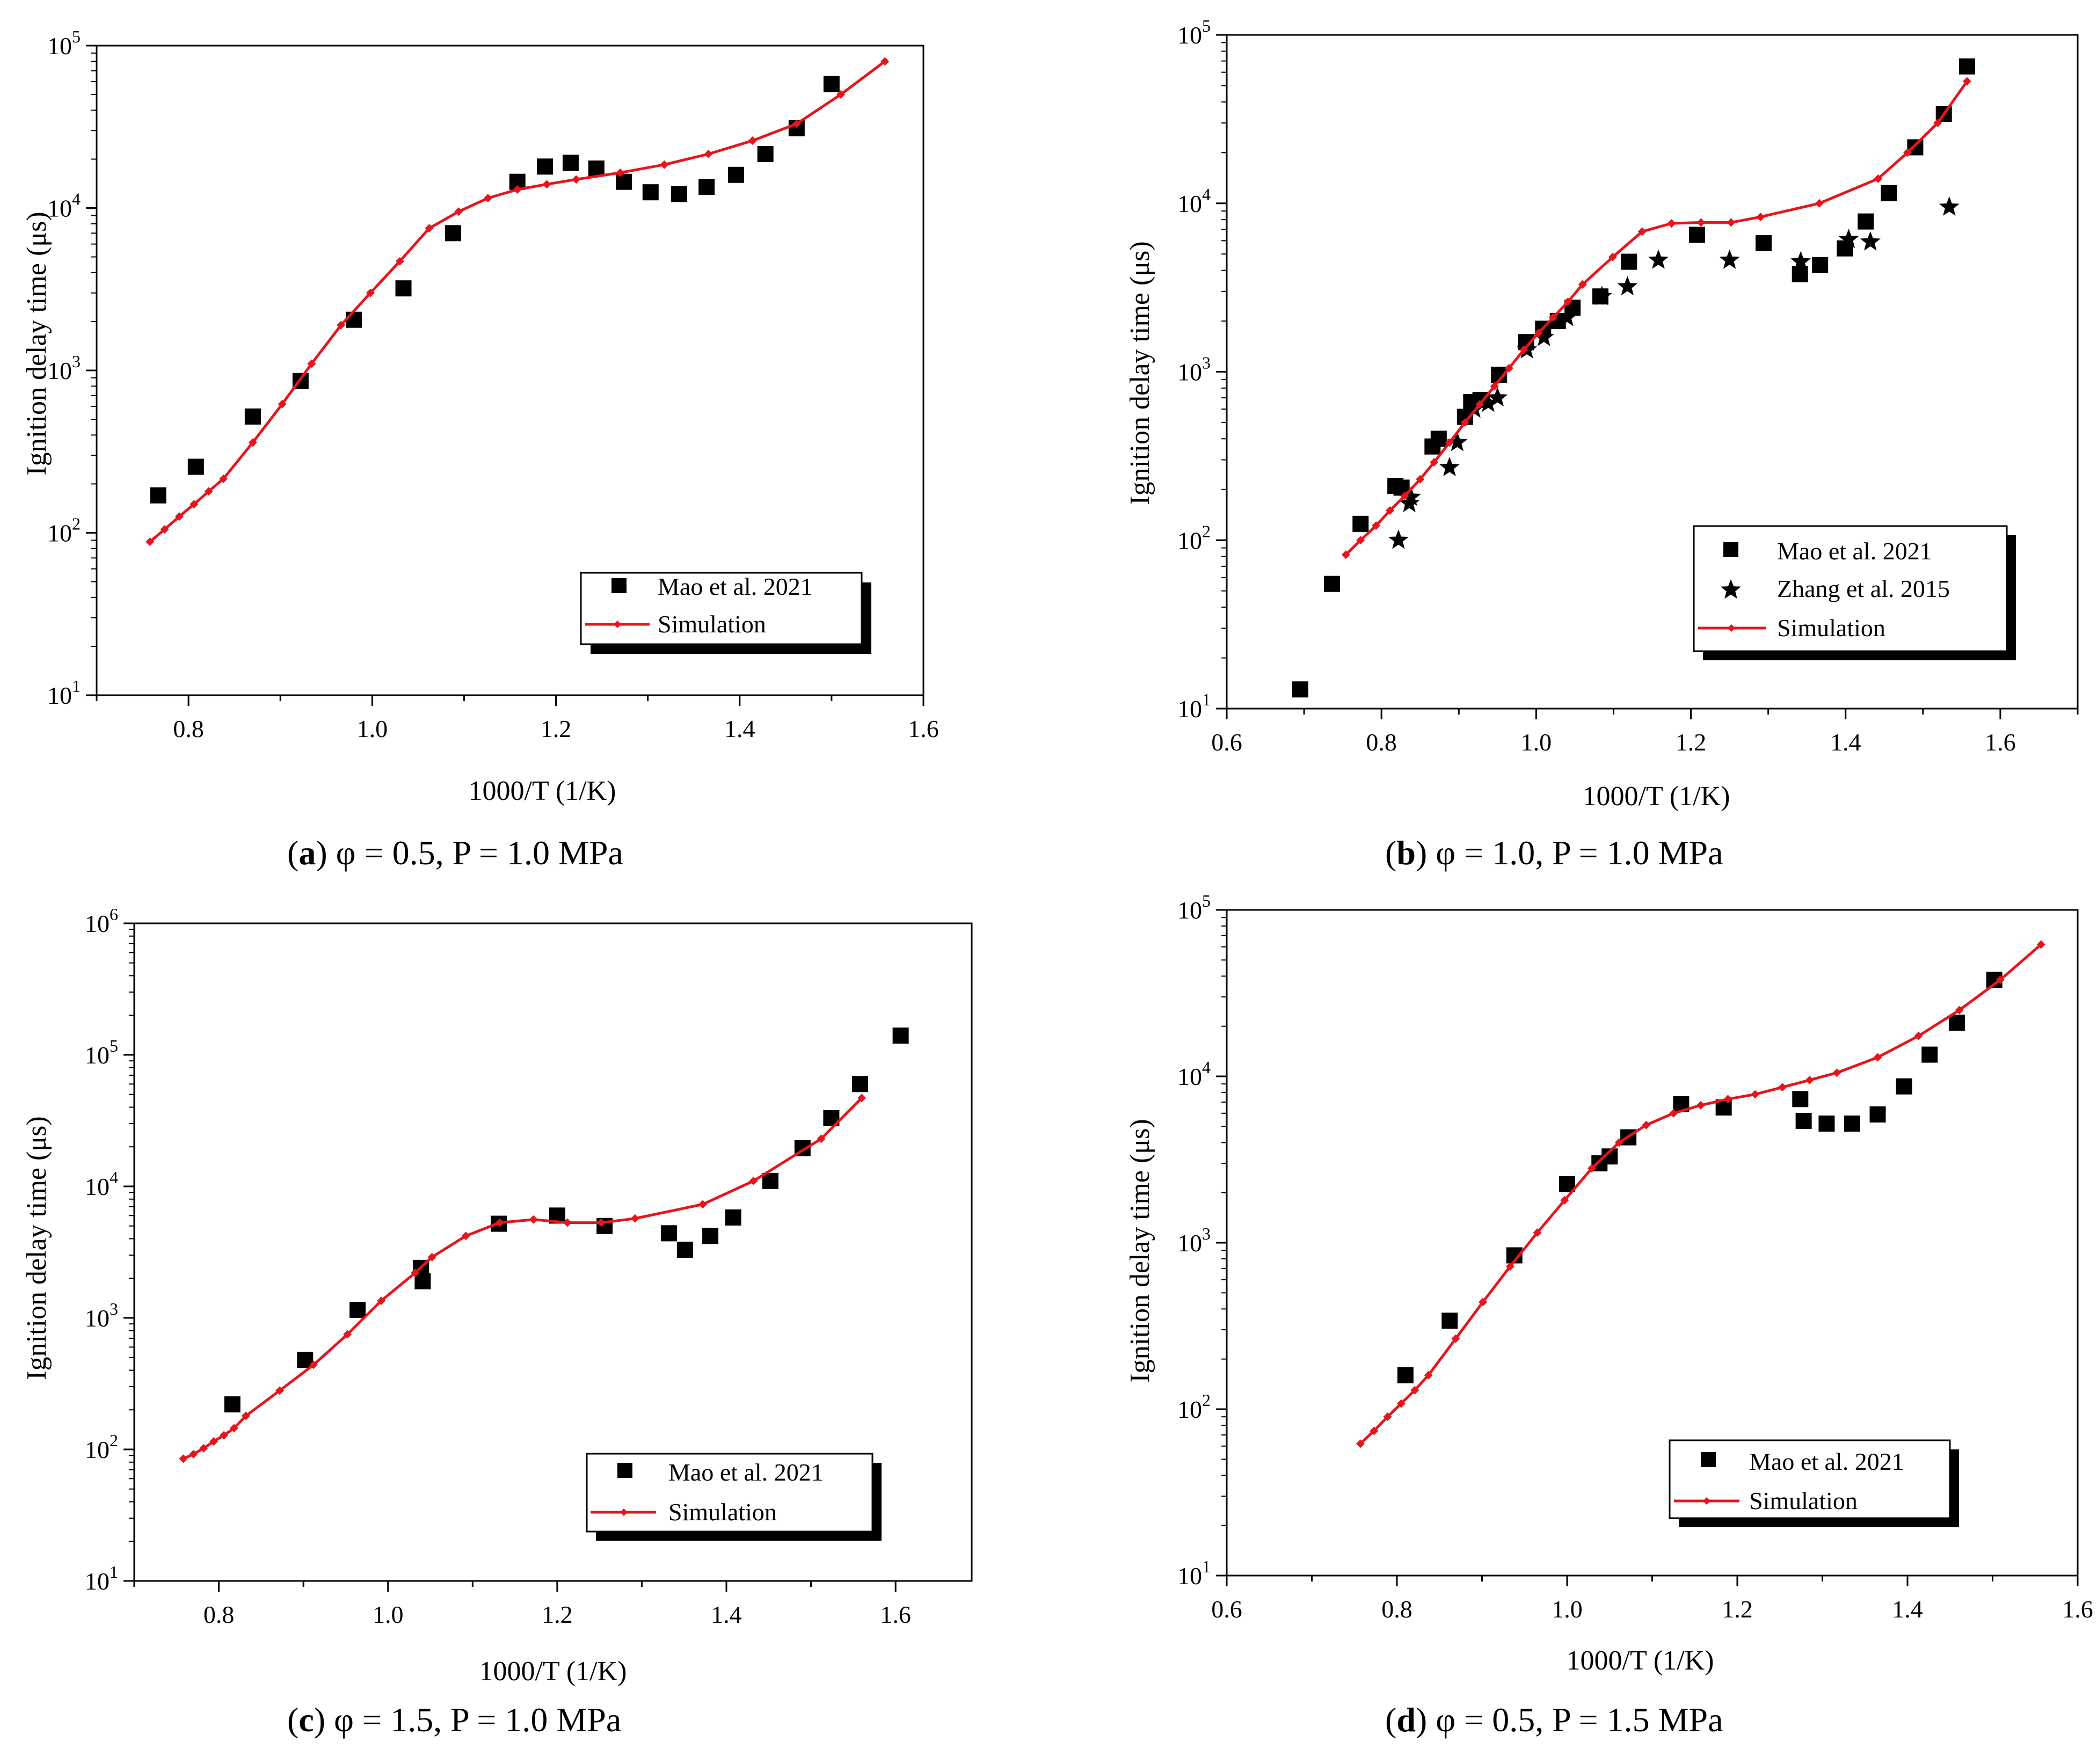 The height and width of the screenshot is (1764, 2097). What do you see at coordinates (1206, 1400) in the screenshot?
I see `y-tick-exponent: 2` at bounding box center [1206, 1400].